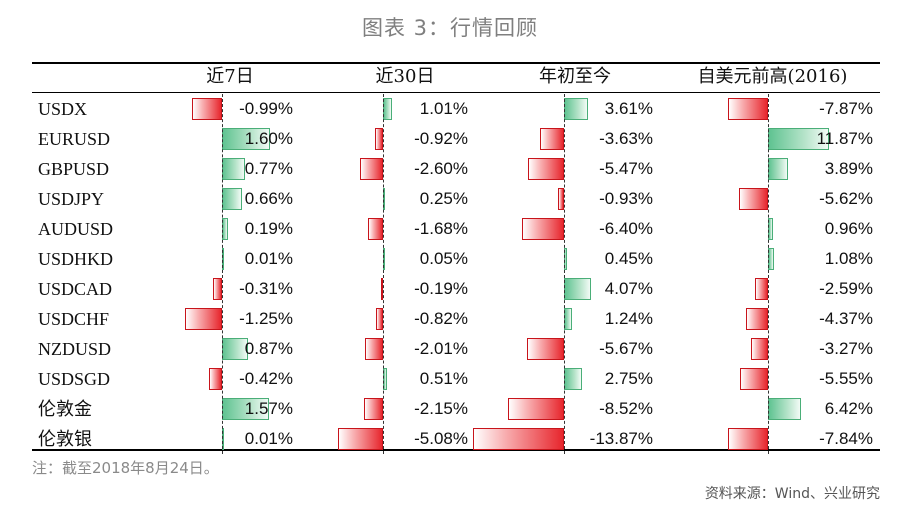  Describe the element at coordinates (266, 378) in the screenshot. I see `data-label: -0.42%` at that location.